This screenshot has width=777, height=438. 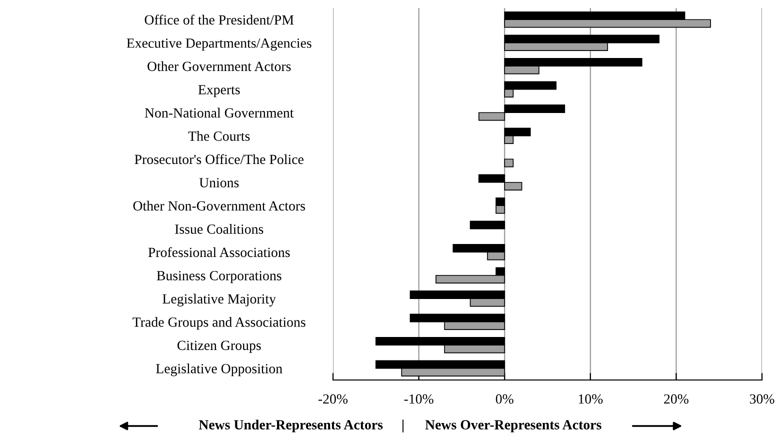 I want to click on y-tick-label: Experts, so click(x=219, y=91).